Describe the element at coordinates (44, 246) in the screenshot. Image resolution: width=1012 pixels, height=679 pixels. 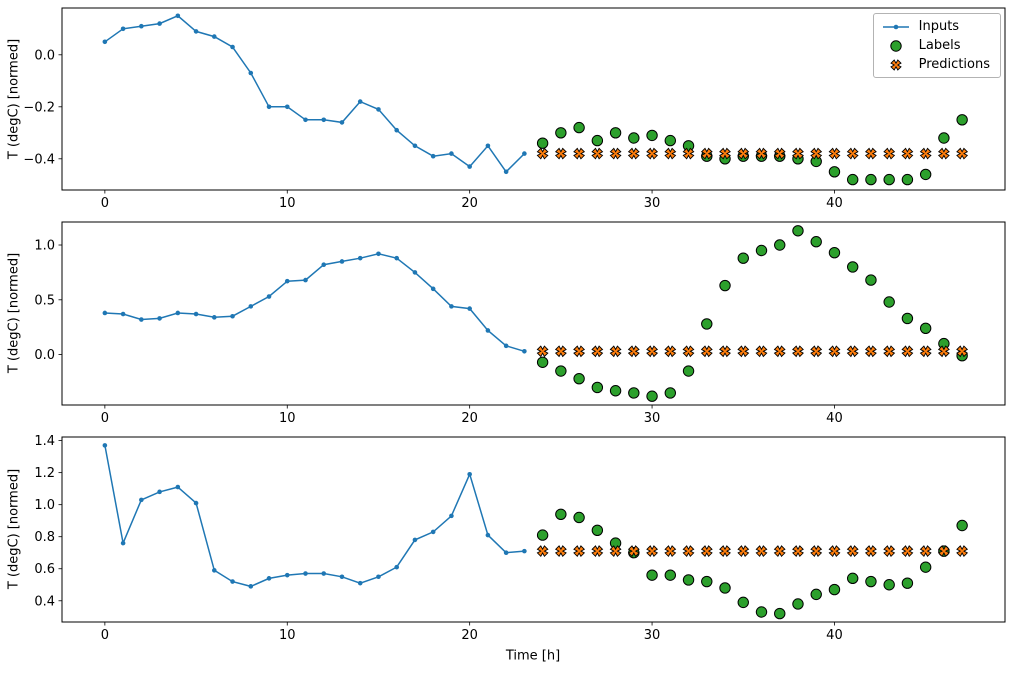
I see `y-tick-label: 1.0` at that location.